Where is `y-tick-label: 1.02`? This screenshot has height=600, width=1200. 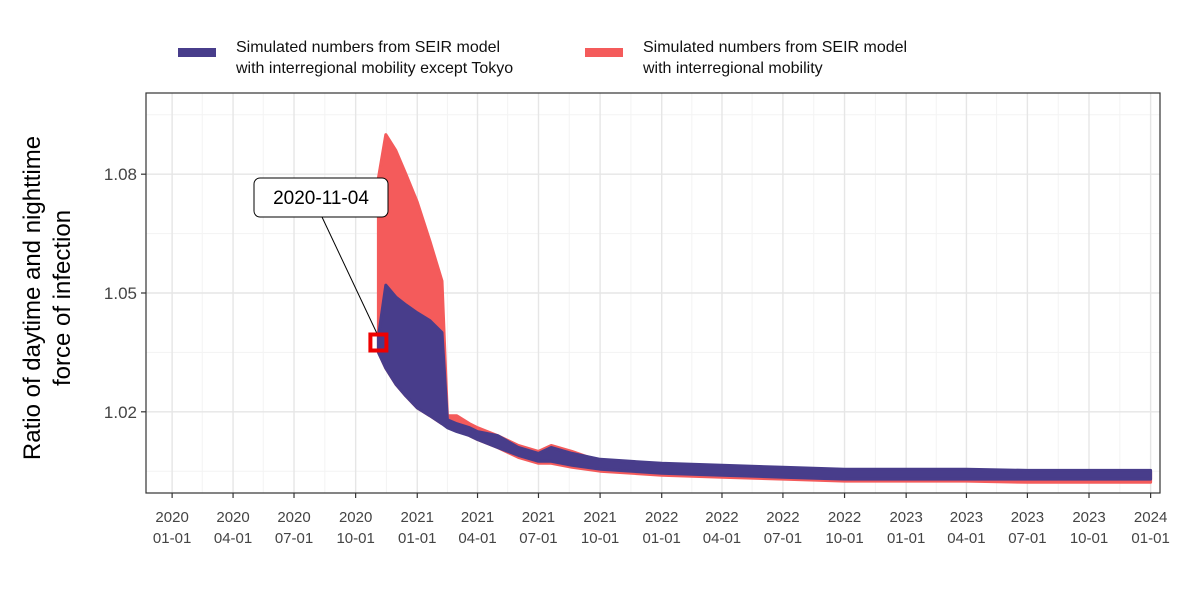
y-tick-label: 1.02 is located at coordinates (120, 412).